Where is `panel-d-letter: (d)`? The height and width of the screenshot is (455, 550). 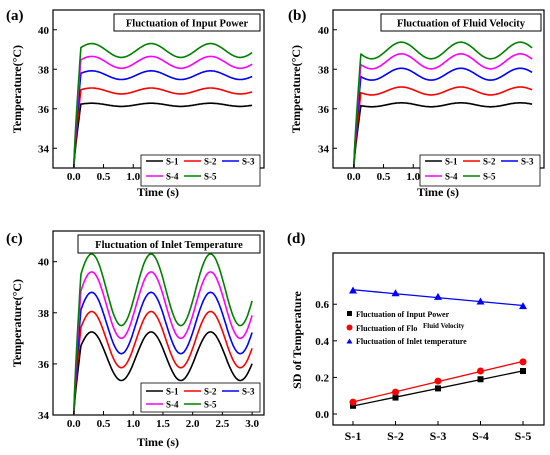 panel-d-letter: (d) is located at coordinates (296, 239).